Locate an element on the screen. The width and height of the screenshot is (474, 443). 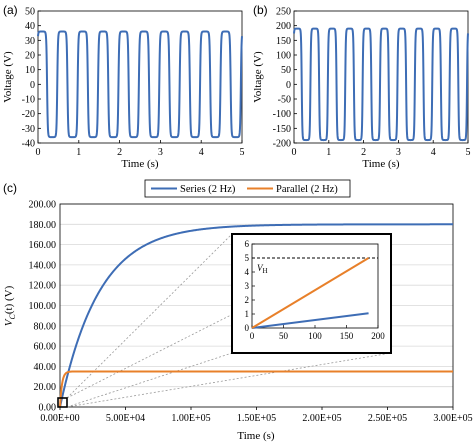
inset-threshold-label: VH is located at coordinates (262, 269).